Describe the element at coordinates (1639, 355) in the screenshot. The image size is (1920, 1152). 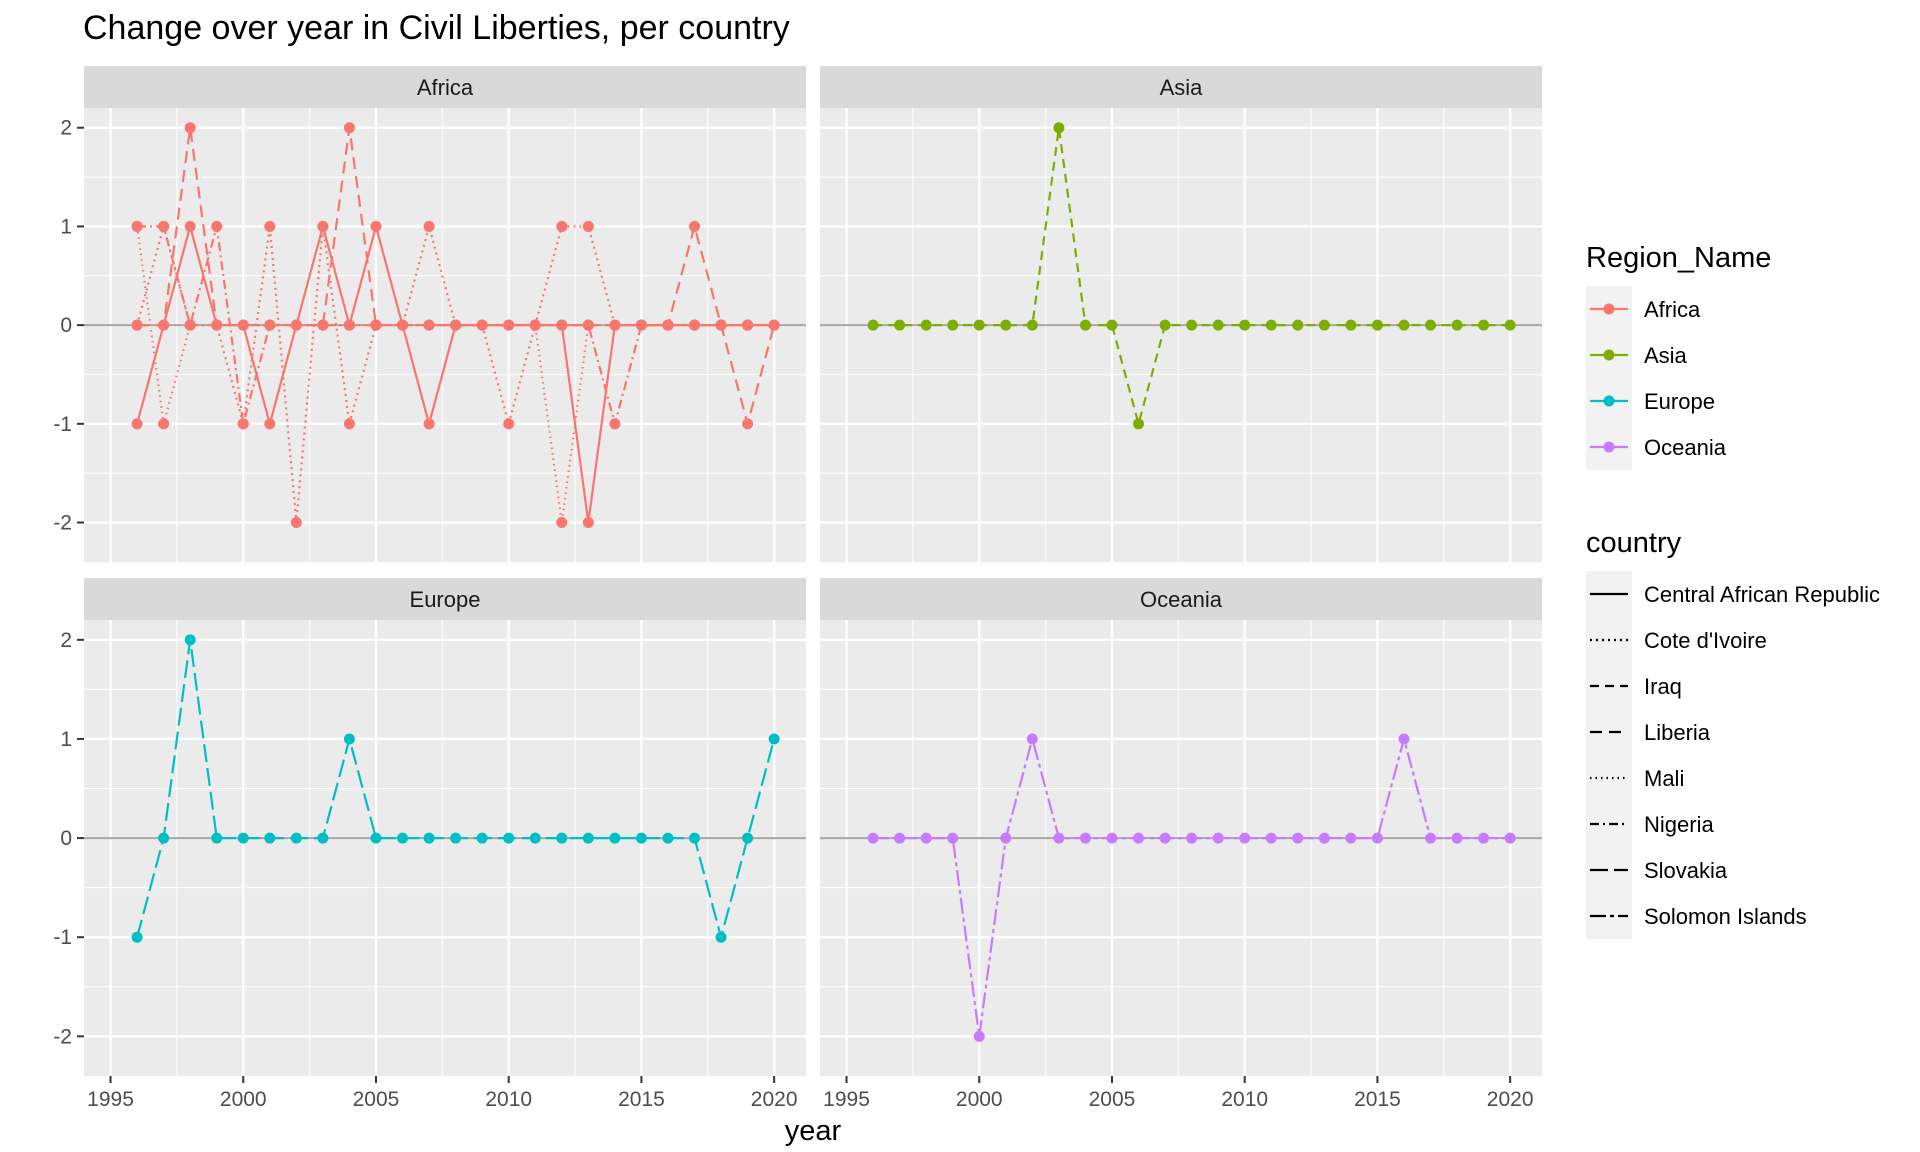
I see `legend-item-asia: Asia` at that location.